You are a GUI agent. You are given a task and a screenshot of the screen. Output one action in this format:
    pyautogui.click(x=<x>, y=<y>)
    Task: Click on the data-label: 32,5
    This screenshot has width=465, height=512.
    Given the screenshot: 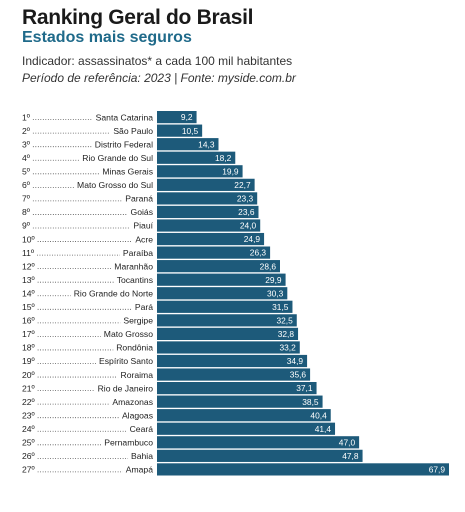 What is the action you would take?
    pyautogui.click(x=284, y=320)
    